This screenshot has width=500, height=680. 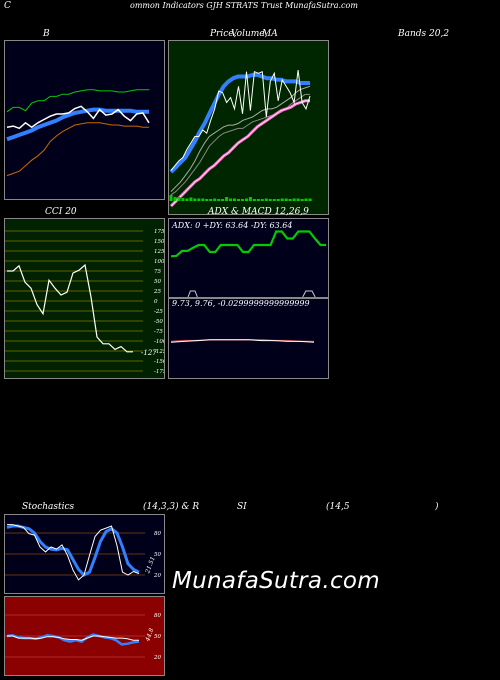 I want to click on macd-panel: 9.73, 9.76, -0.0299999999999999, so click(x=248, y=338).